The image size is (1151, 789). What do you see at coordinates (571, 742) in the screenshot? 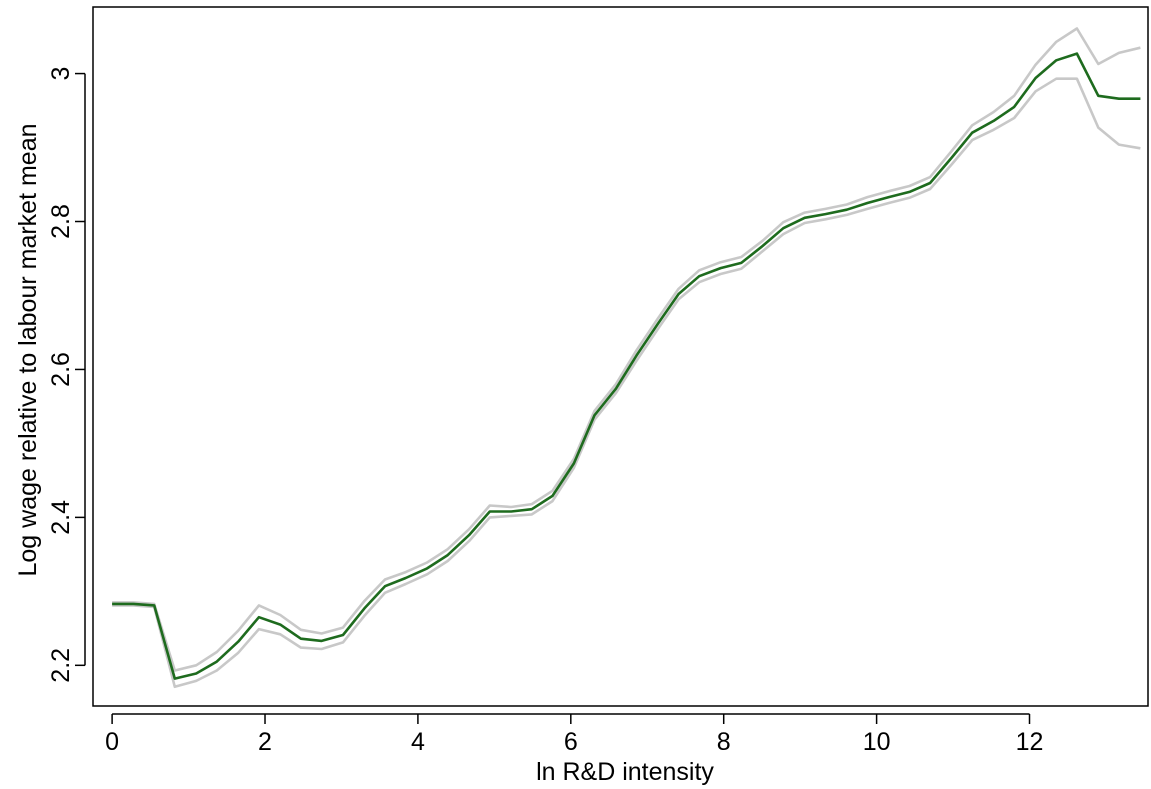
I see `x-tick-label: 6` at bounding box center [571, 742].